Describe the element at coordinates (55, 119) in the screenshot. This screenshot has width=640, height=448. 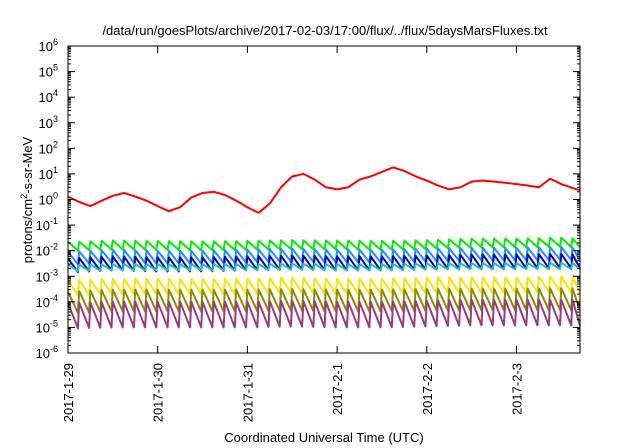
I see `y-tick-label-exponent: 3` at that location.